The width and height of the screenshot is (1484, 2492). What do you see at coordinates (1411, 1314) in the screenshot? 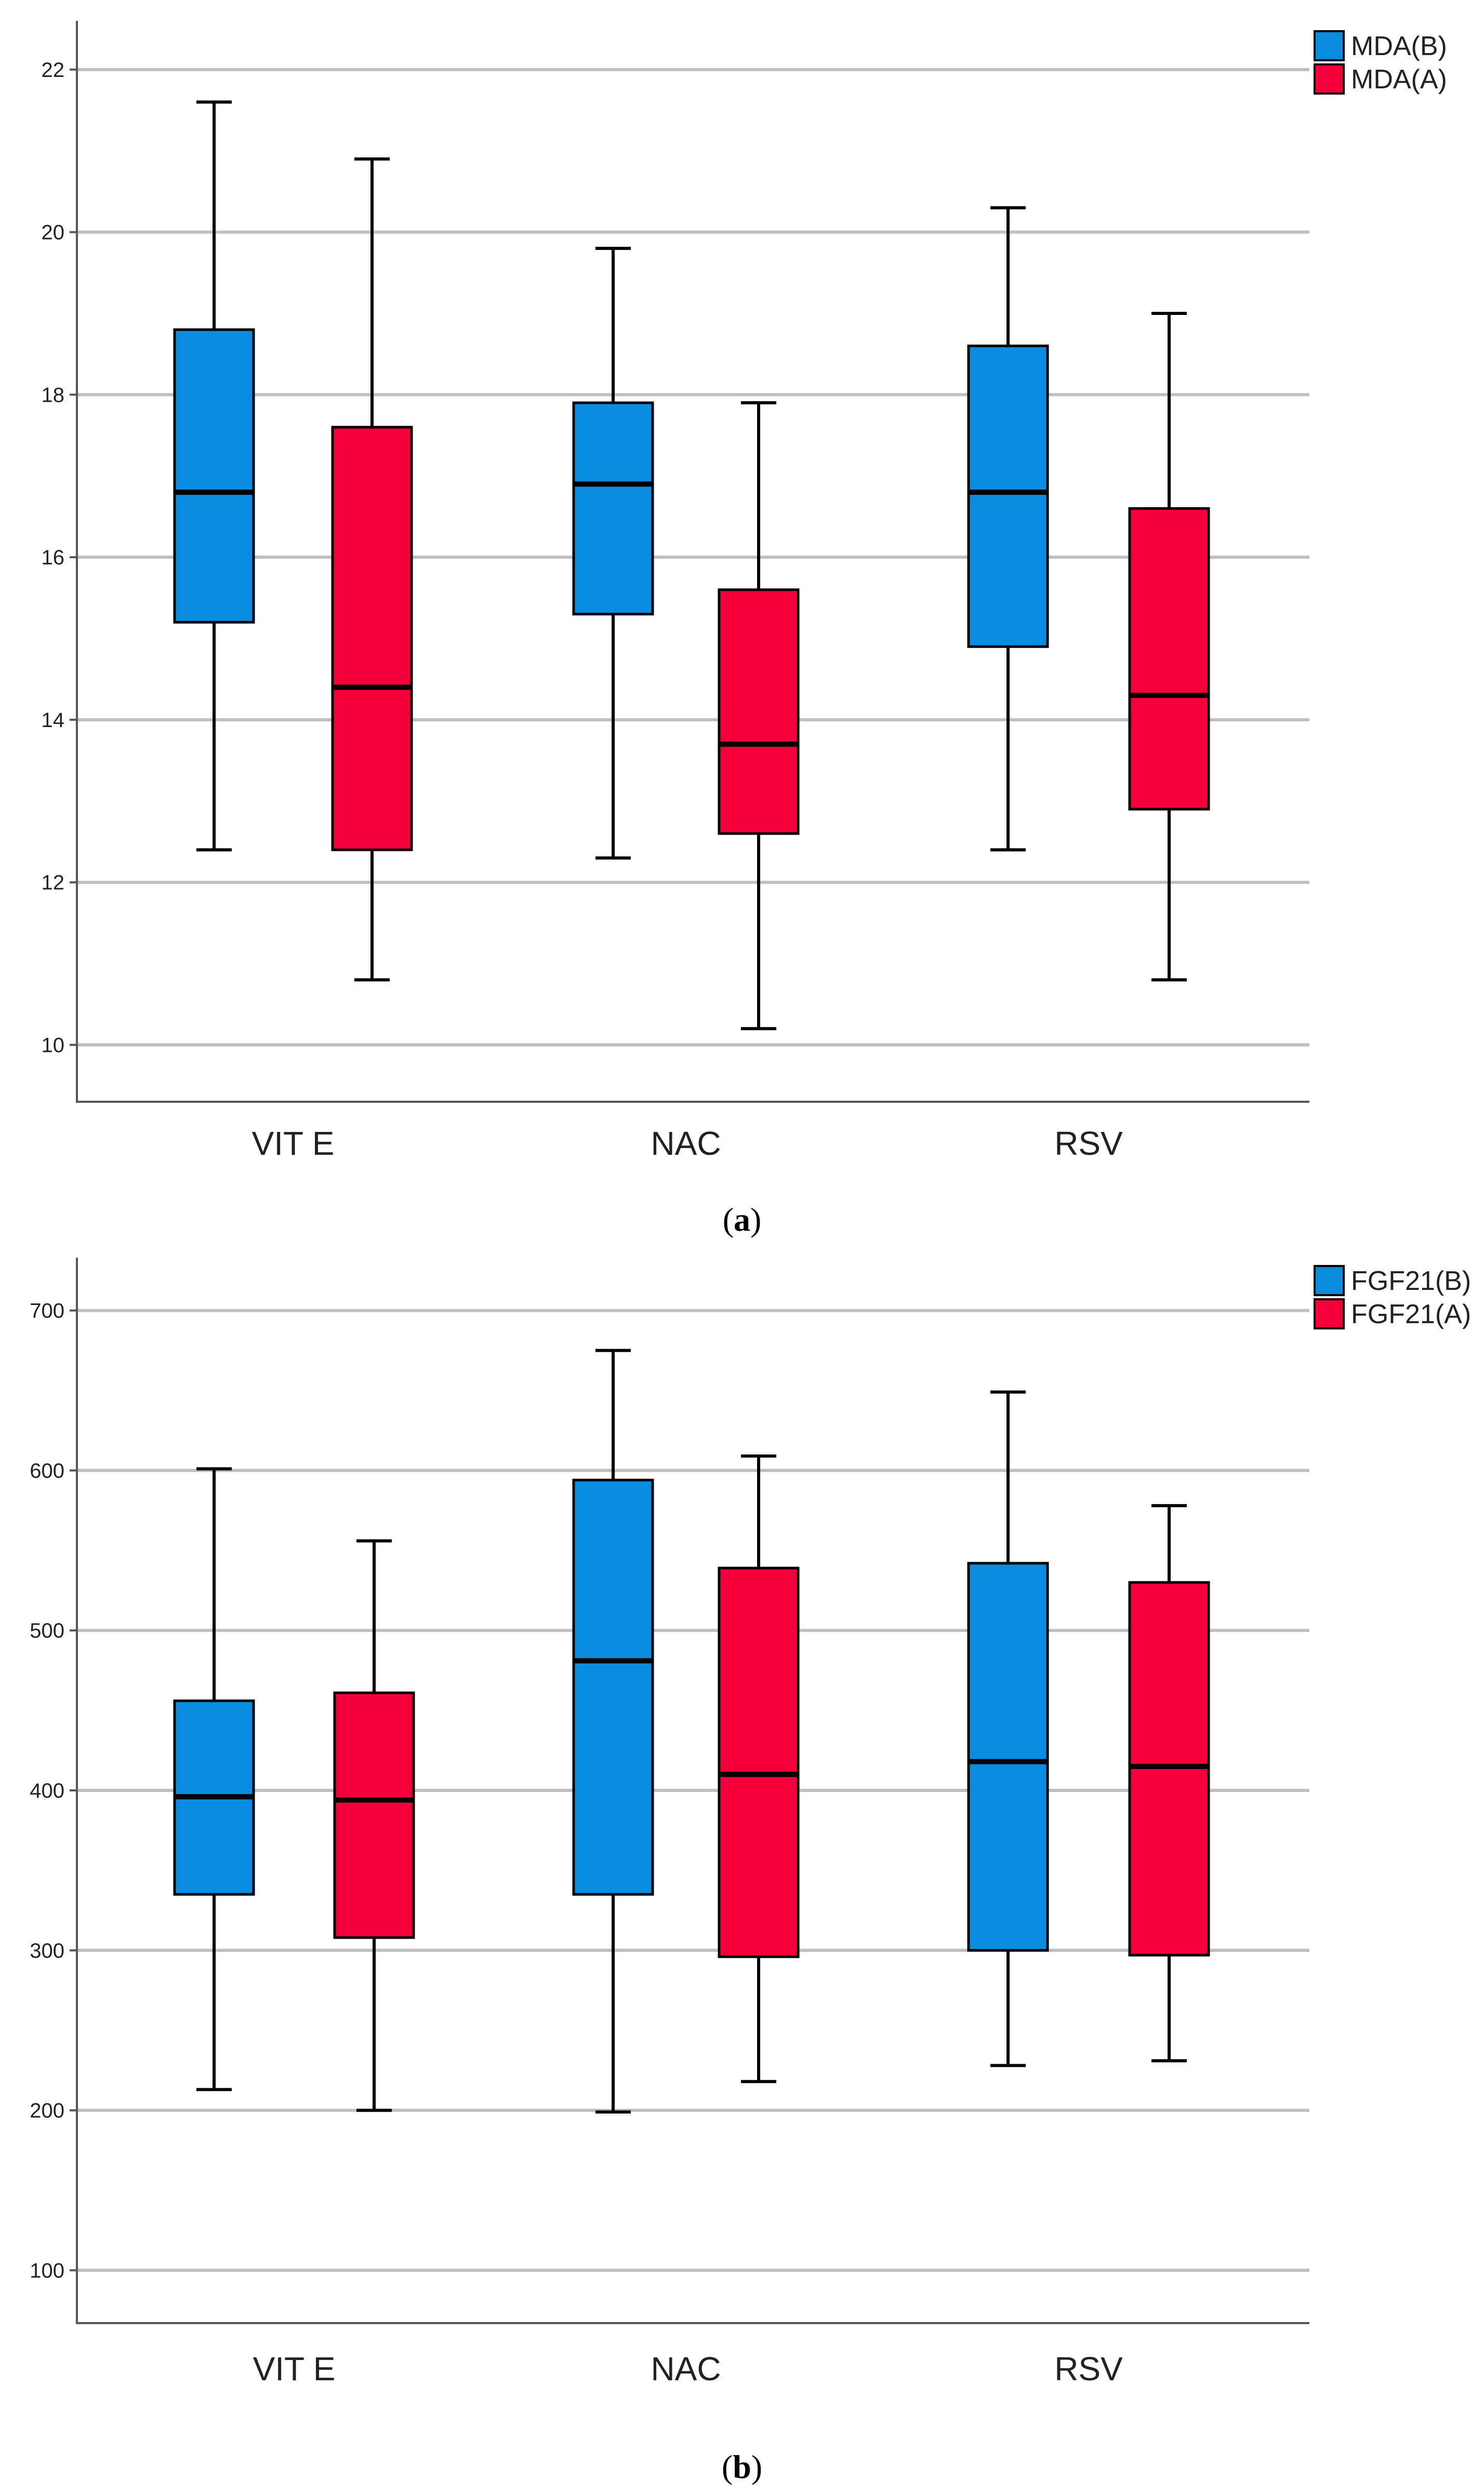
I see `legend-label: FGF21(A)` at bounding box center [1411, 1314].